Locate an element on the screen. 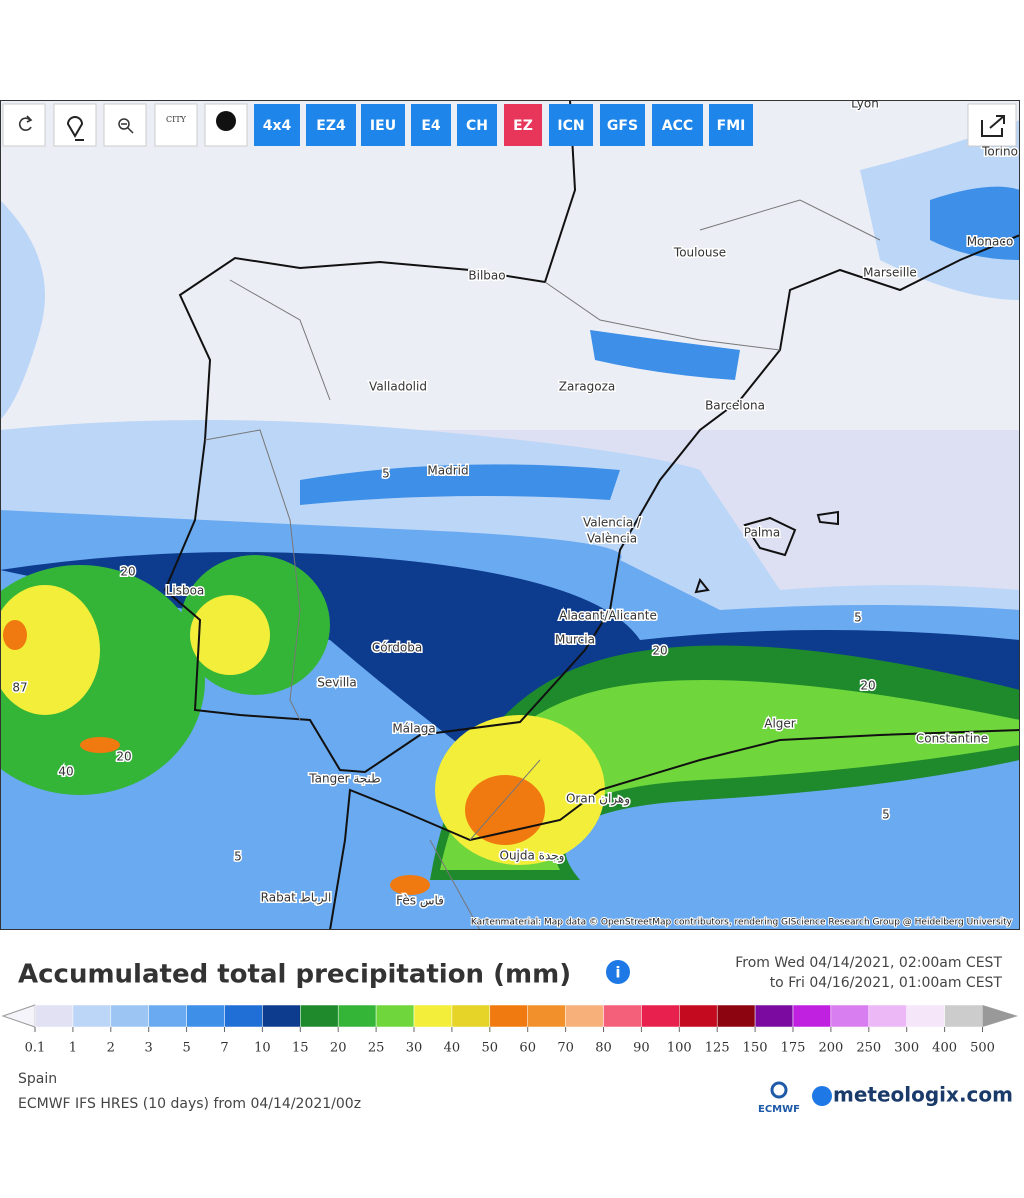 This screenshot has height=1198, width=1024. colorbar-label: 15 is located at coordinates (300, 1048).